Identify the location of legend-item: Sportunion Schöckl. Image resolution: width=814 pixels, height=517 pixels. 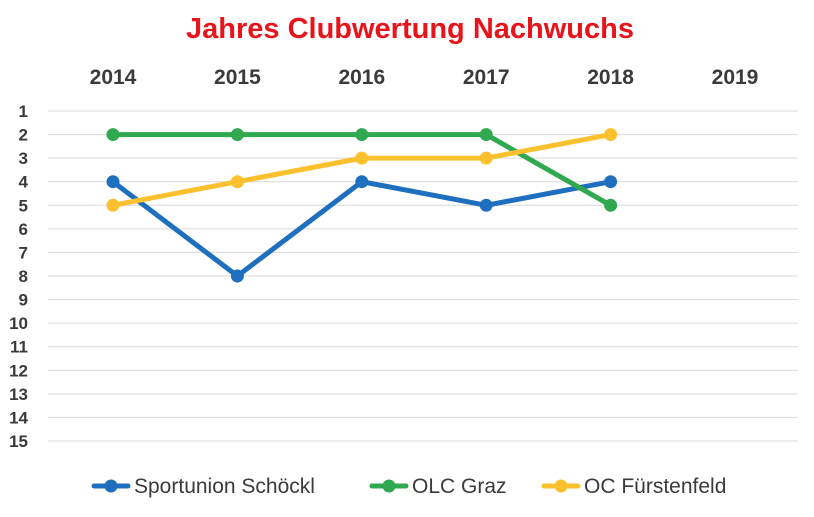
(203, 486).